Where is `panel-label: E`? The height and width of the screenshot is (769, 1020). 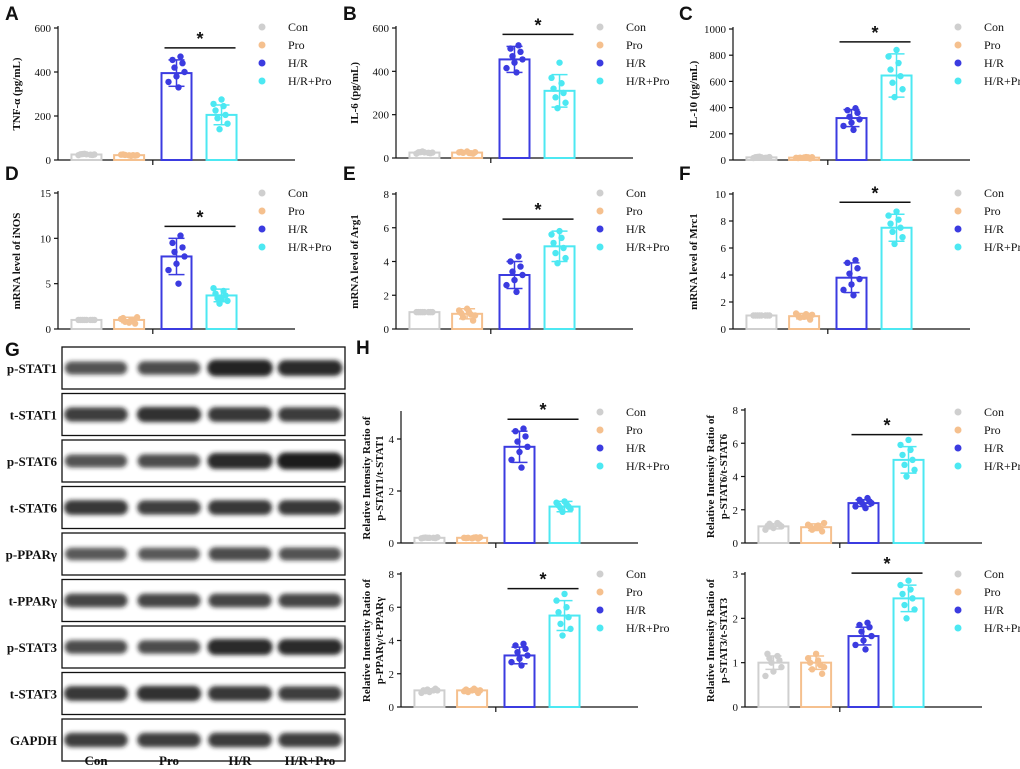 panel-label: E is located at coordinates (349, 174).